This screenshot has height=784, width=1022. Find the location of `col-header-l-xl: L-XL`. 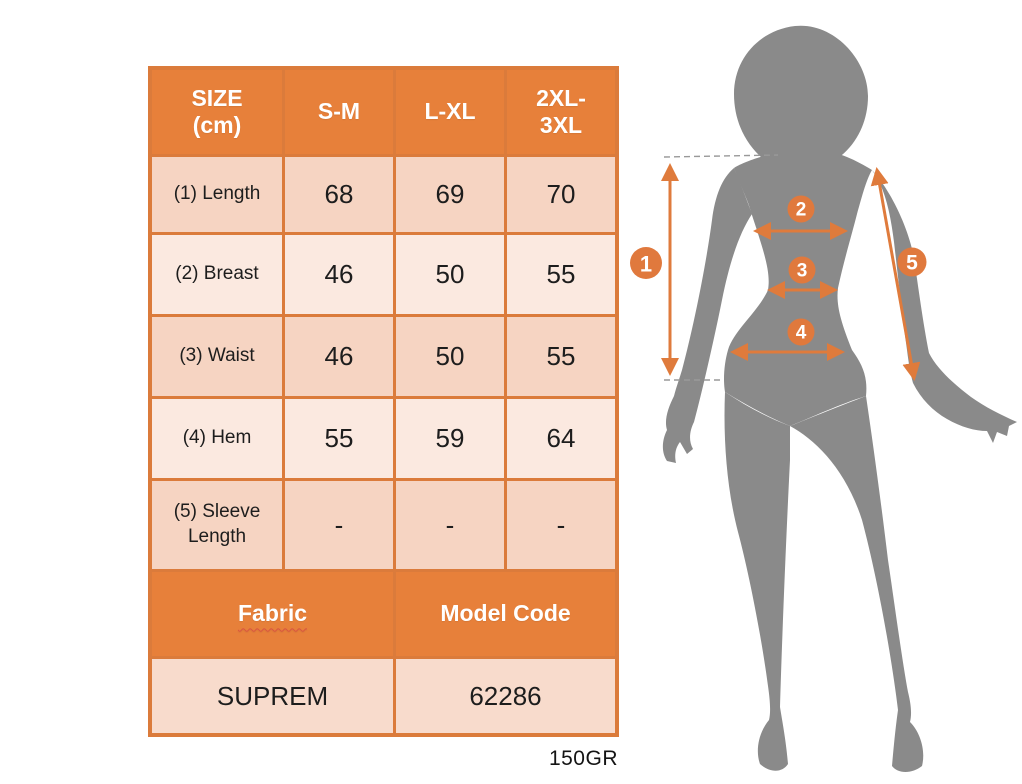

col-header-l-xl: L-XL is located at coordinates (450, 112).